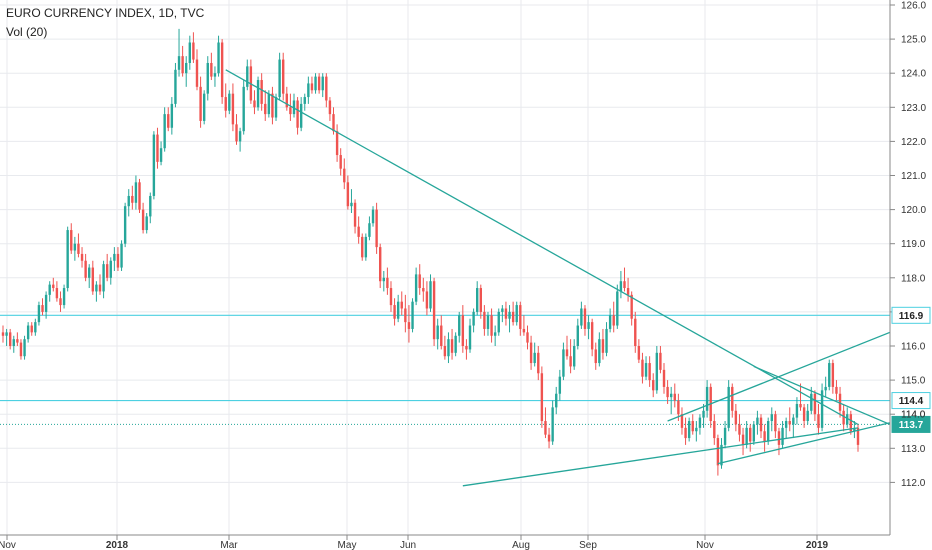 The width and height of the screenshot is (932, 550). Describe the element at coordinates (347, 545) in the screenshot. I see `x-tick-label: May` at that location.